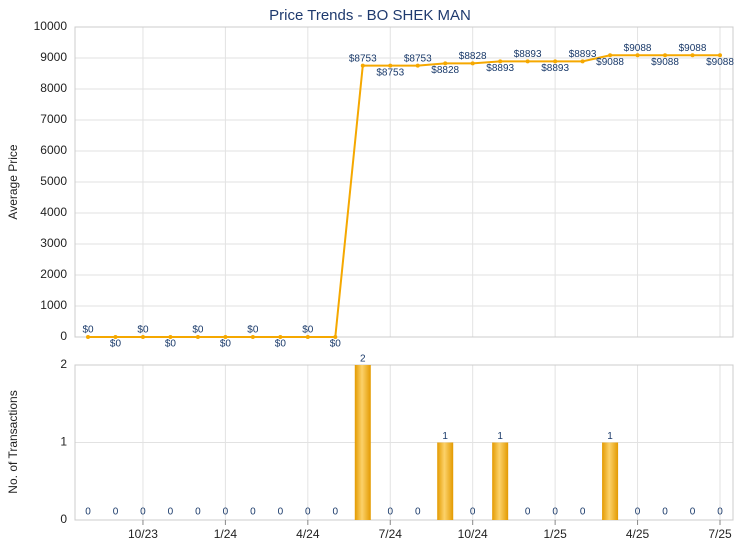 Image resolution: width=740 pixels, height=550 pixels. What do you see at coordinates (13, 181) in the screenshot?
I see `y-axis-label: Average Price` at bounding box center [13, 181].